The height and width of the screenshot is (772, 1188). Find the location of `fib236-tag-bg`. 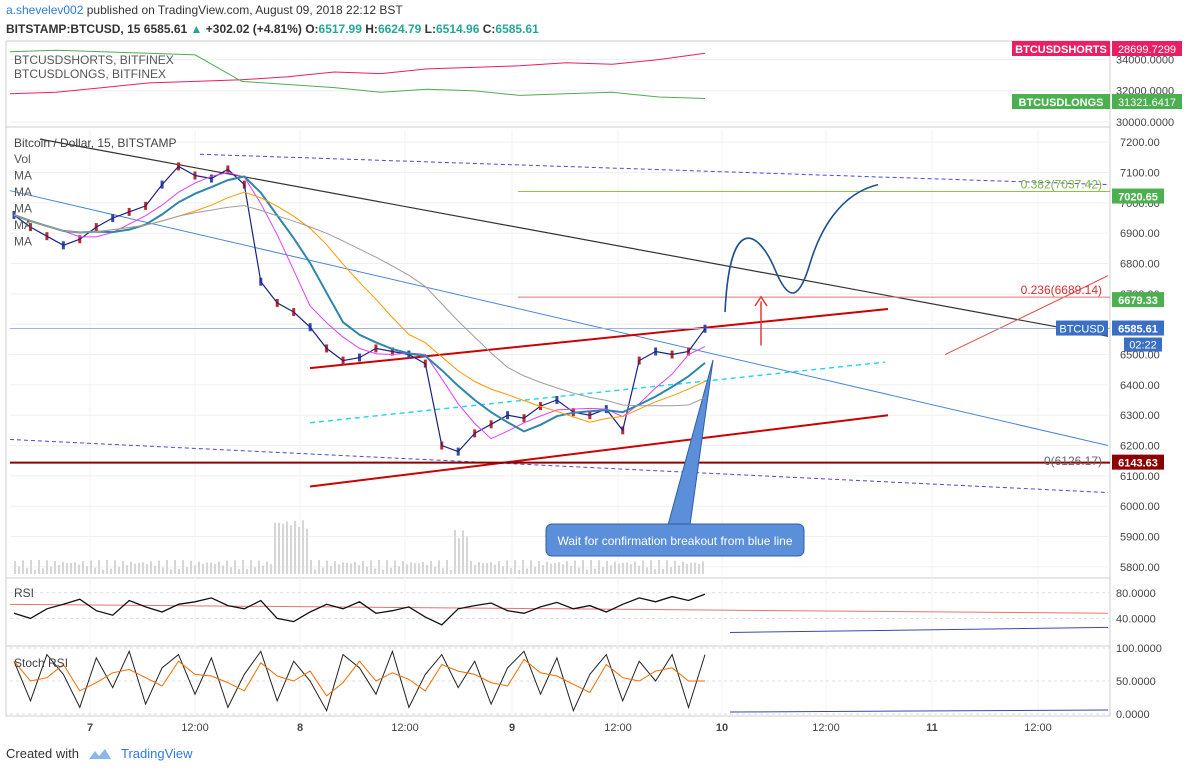

fib236-tag-bg is located at coordinates (1138, 300).